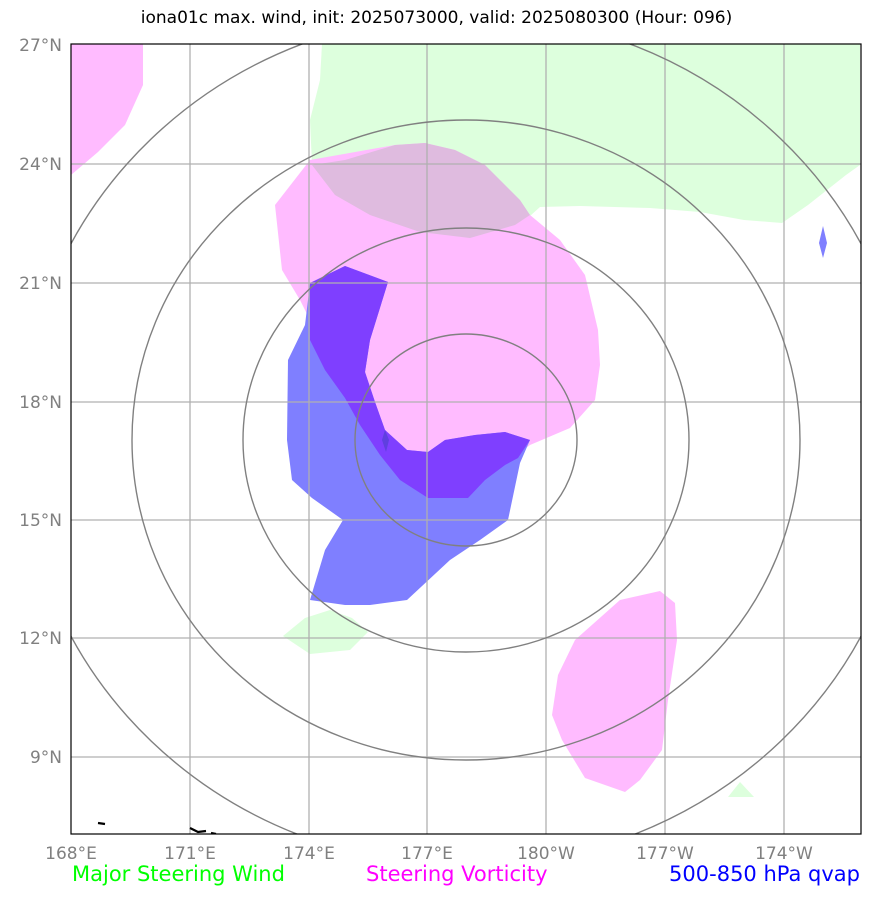 This screenshot has width=873, height=899. I want to click on lon-tick: 177°W, so click(665, 854).